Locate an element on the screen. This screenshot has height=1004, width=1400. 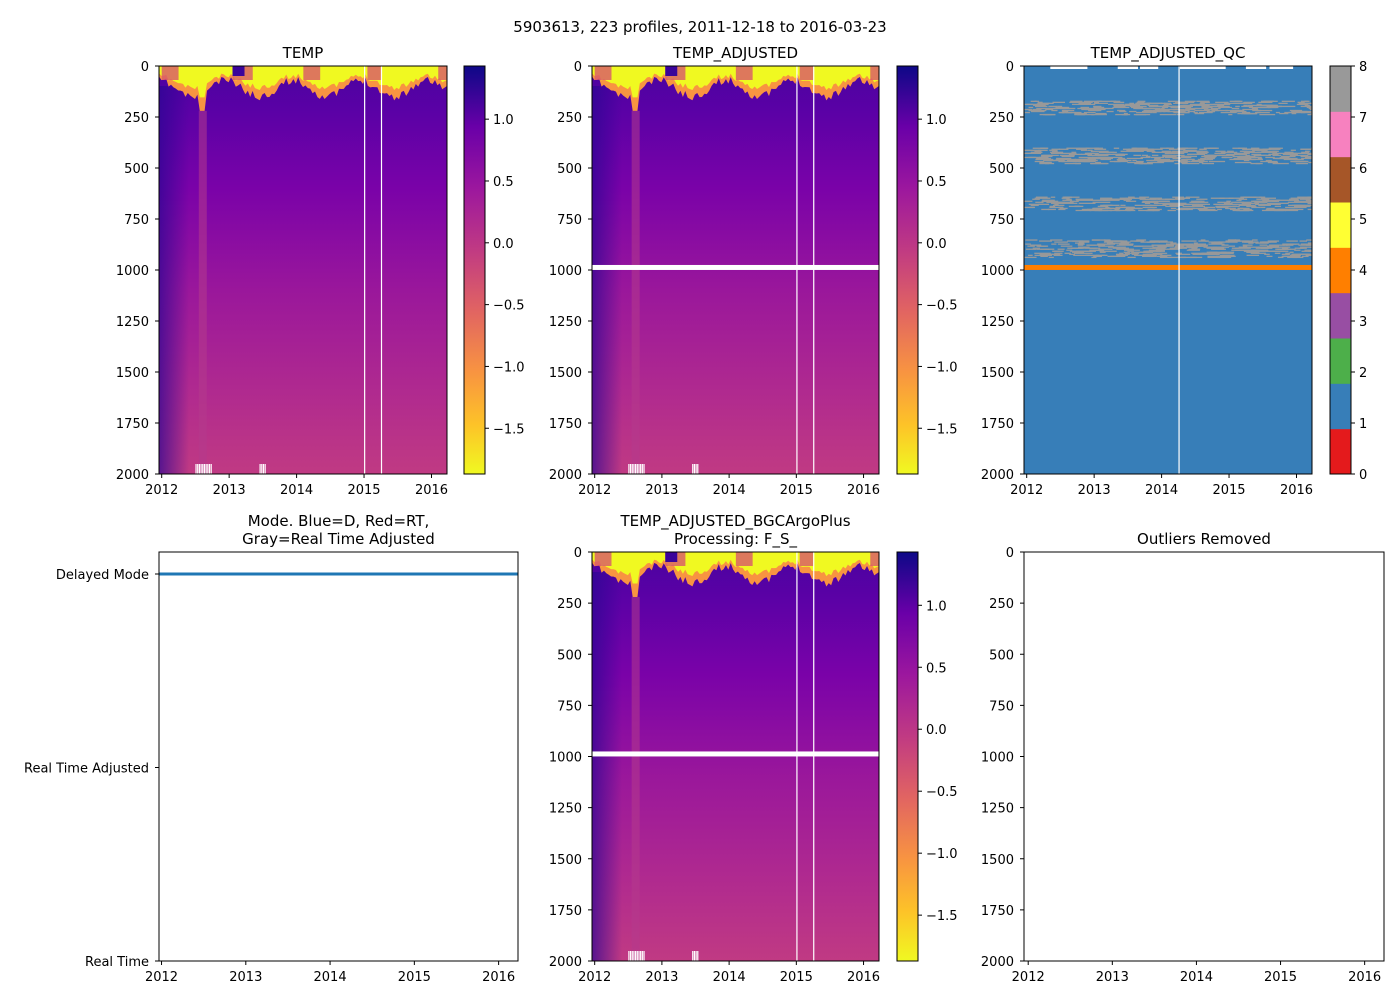
y-tick-label: 0 is located at coordinates (1010, 67).